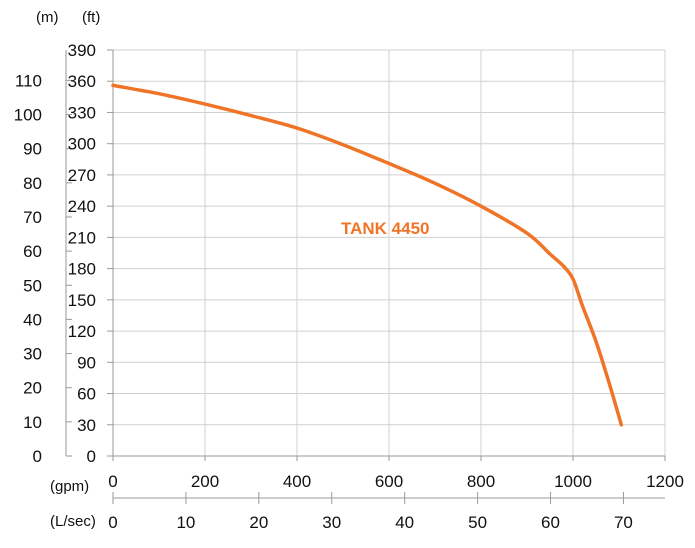  I want to click on y-tick-label-ft-30: 30, so click(86, 425).